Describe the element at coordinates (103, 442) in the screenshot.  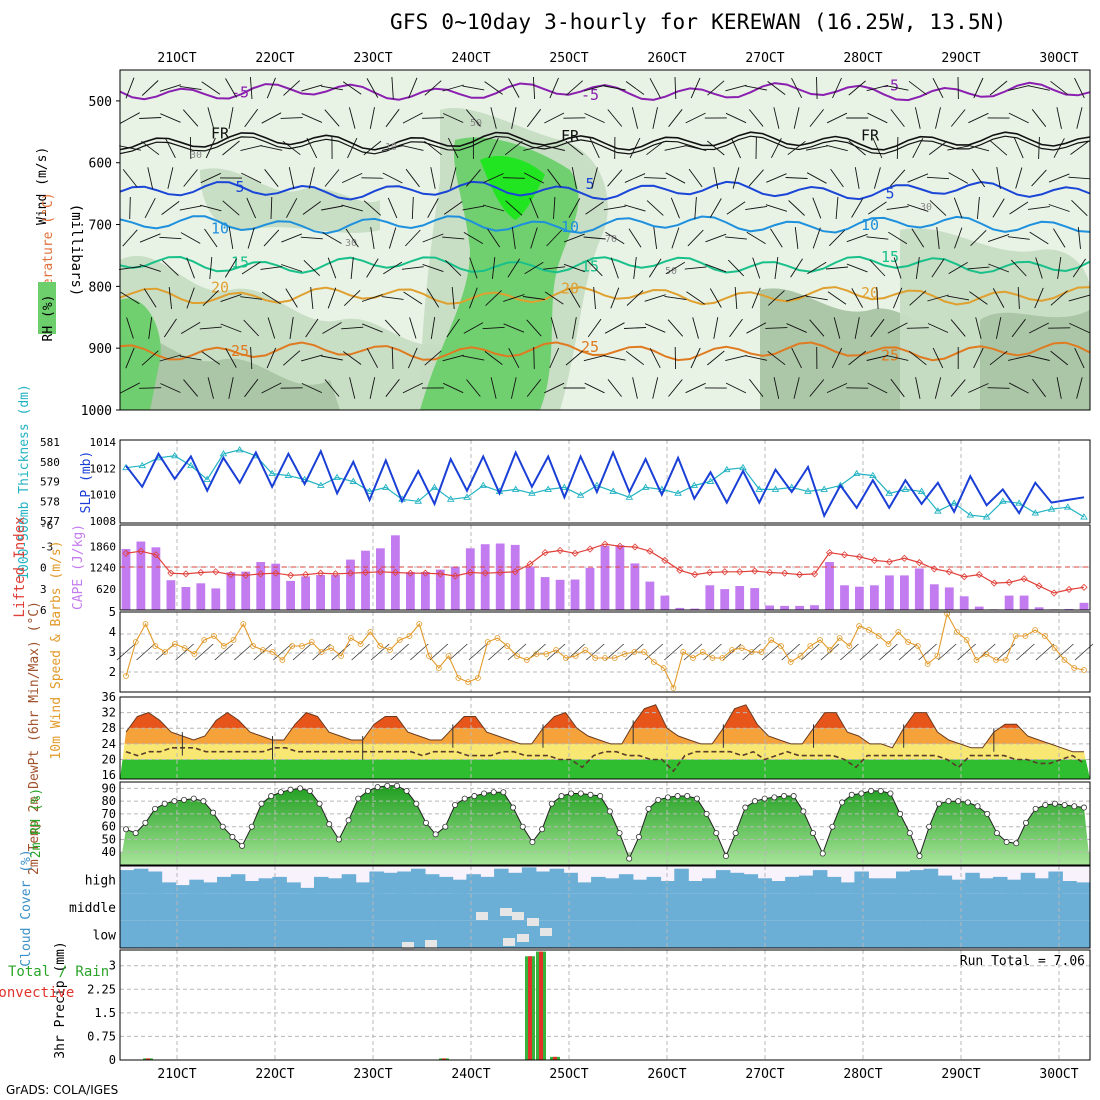
I see `slp-tick-label: 1014` at that location.